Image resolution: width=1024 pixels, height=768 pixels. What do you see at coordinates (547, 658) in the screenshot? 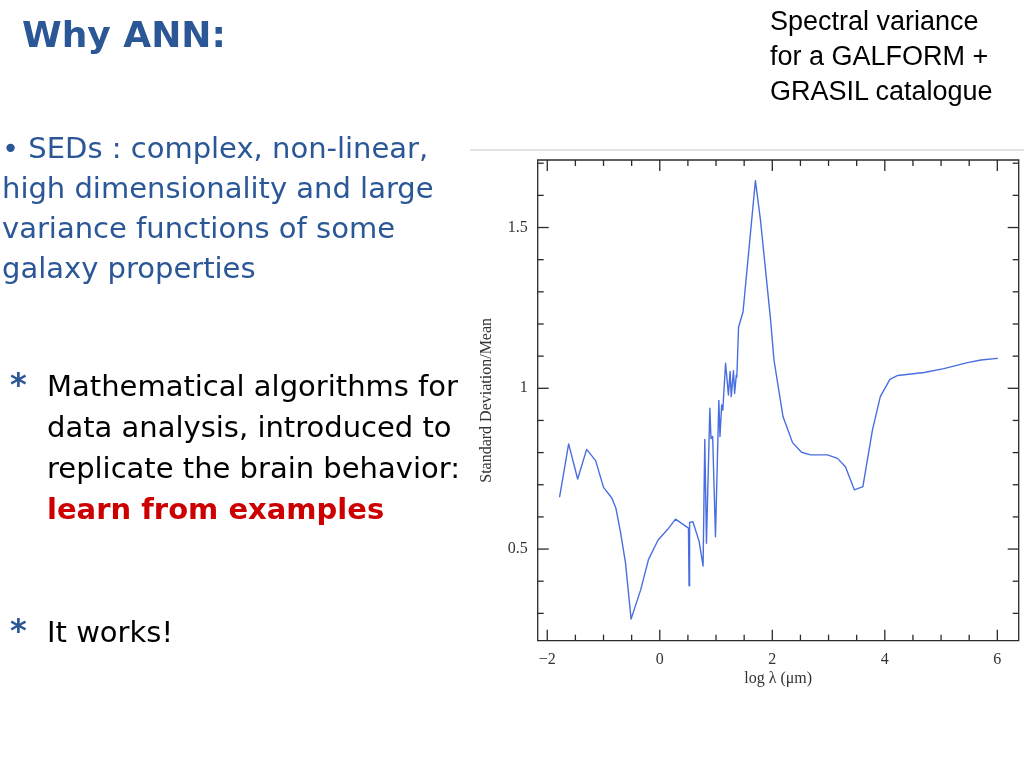
I see `x-tick-label: −2` at bounding box center [547, 658].